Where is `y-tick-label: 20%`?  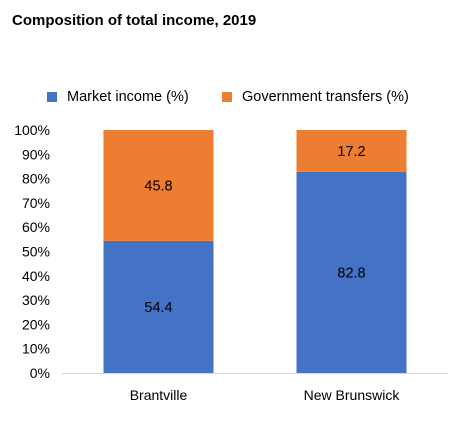
y-tick-label: 20% is located at coordinates (36, 324).